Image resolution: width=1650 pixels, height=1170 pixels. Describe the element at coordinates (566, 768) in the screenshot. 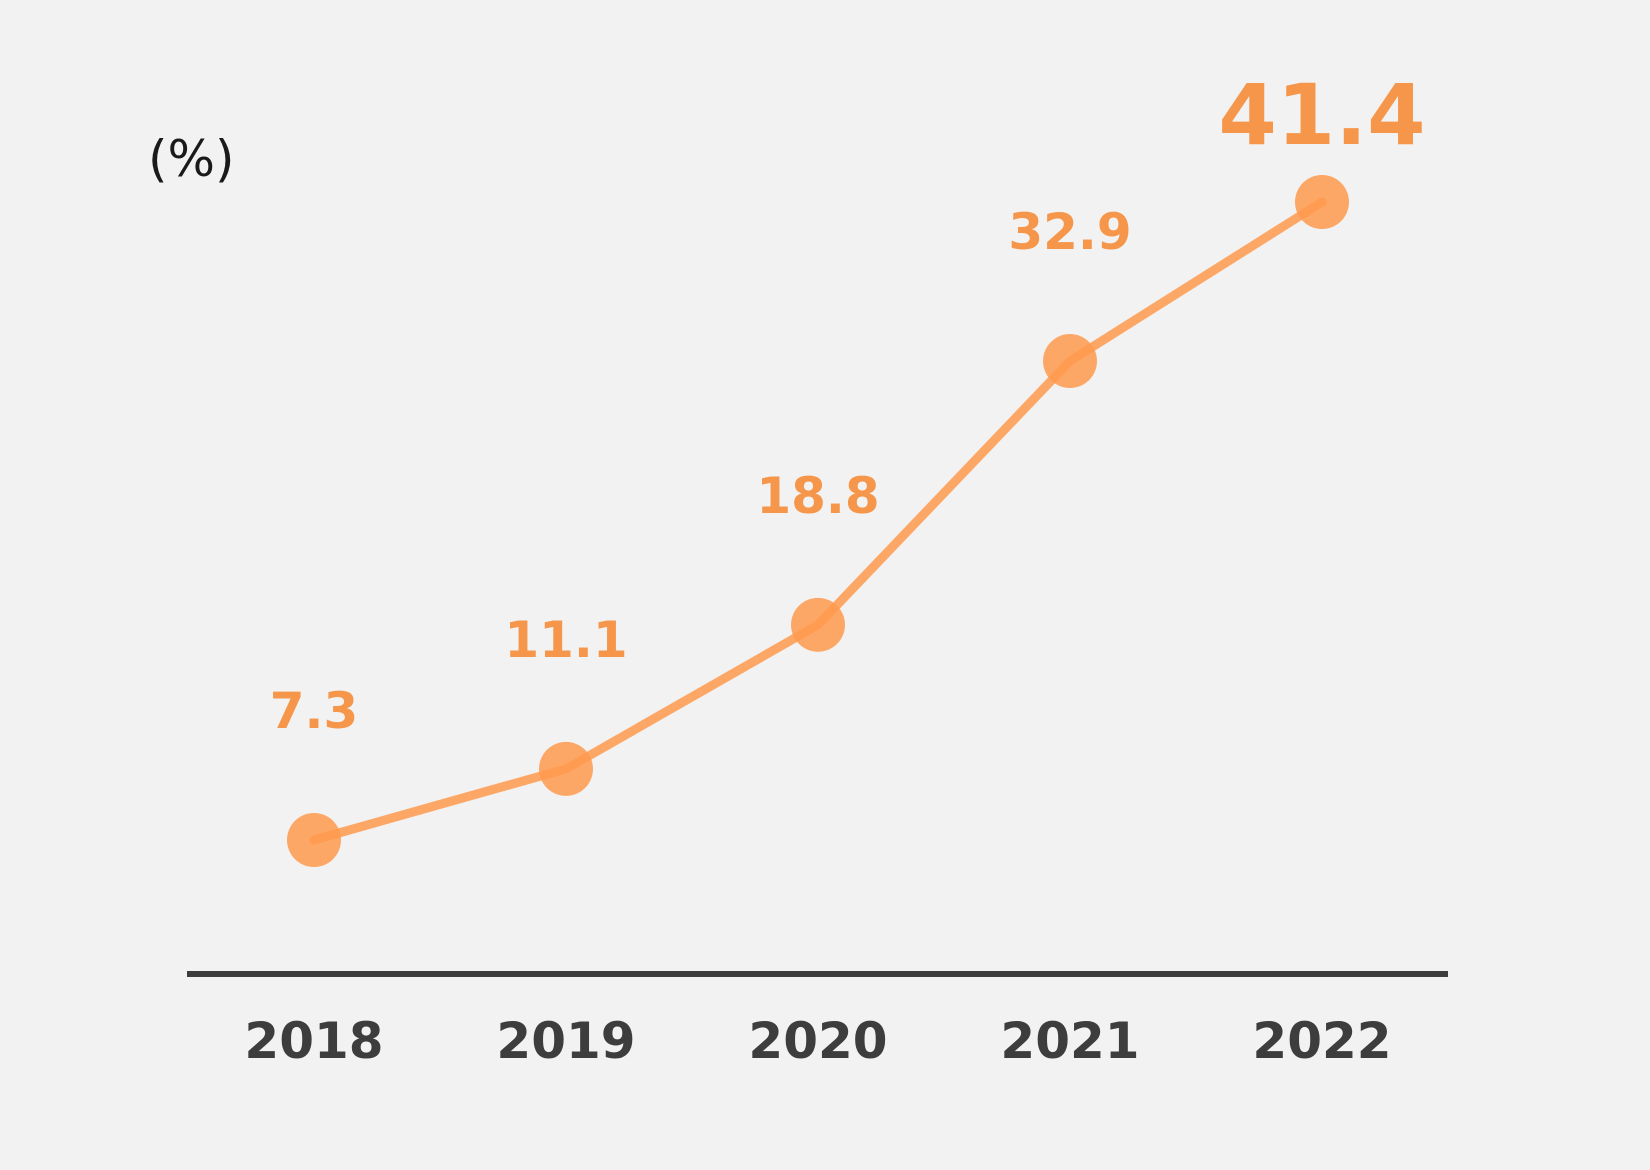

I see `data-point-2019` at that location.